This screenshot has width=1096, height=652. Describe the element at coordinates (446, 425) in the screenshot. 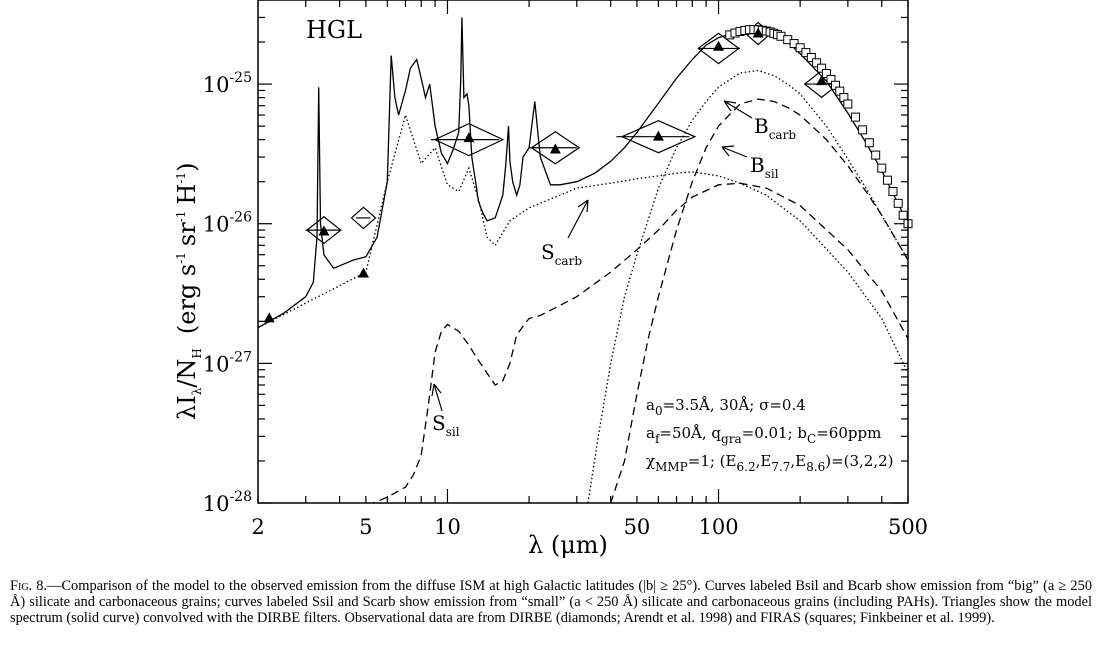

I see `label-ssil: Ssil` at that location.